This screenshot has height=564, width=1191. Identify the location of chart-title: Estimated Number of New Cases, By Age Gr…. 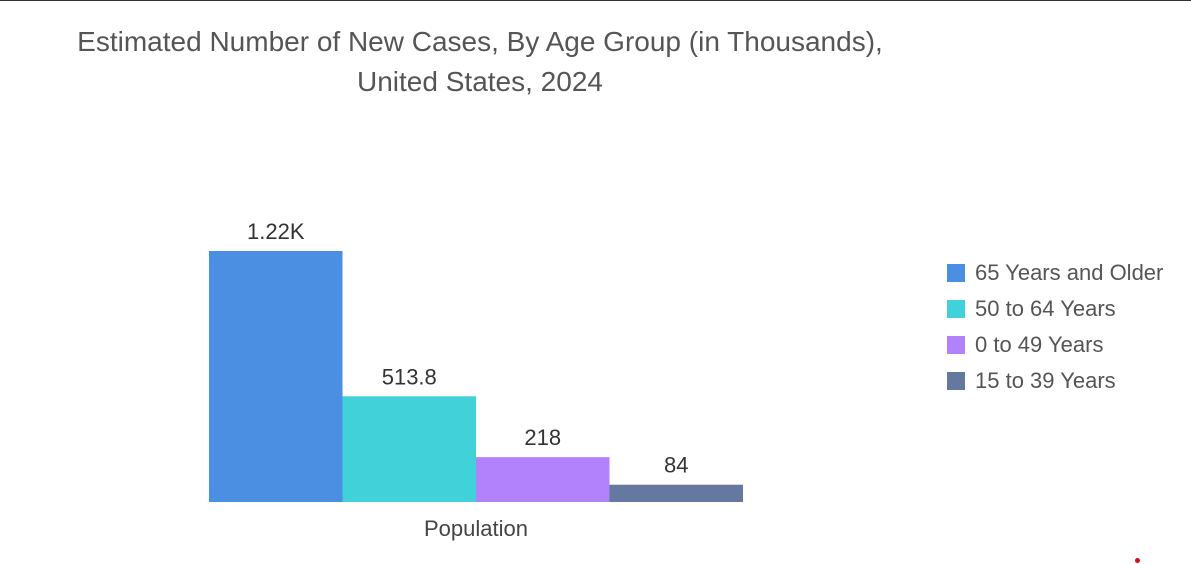
(480, 62).